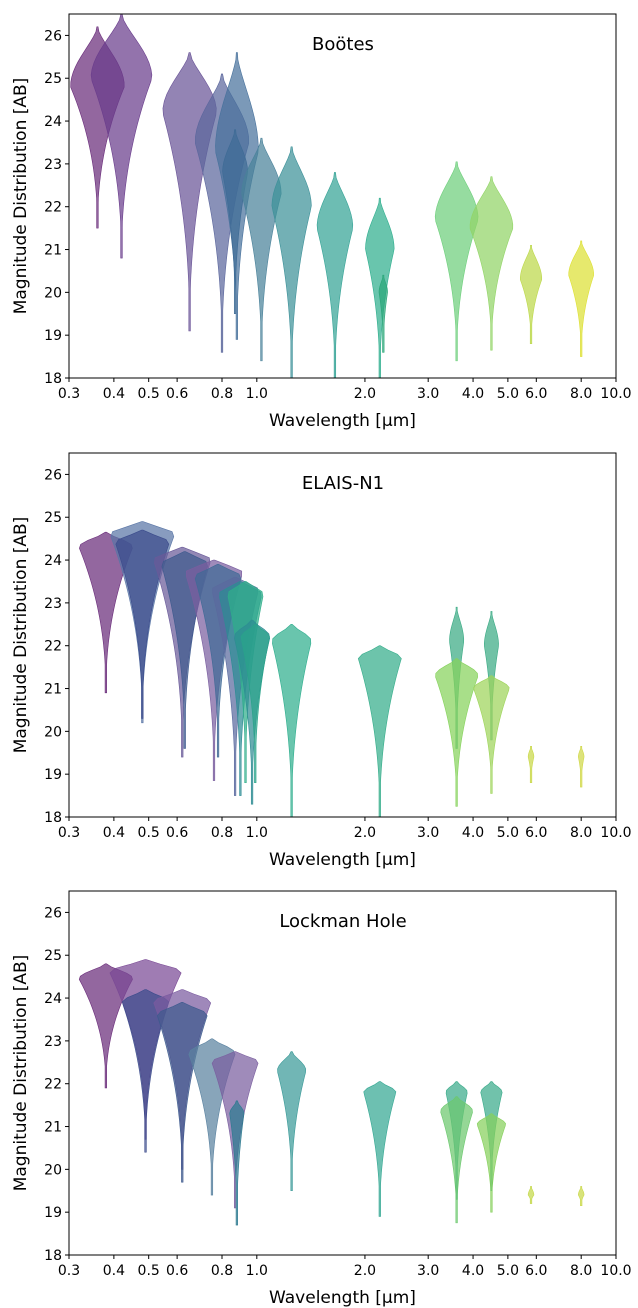  I want to click on chart-title: Boötes, so click(343, 44).